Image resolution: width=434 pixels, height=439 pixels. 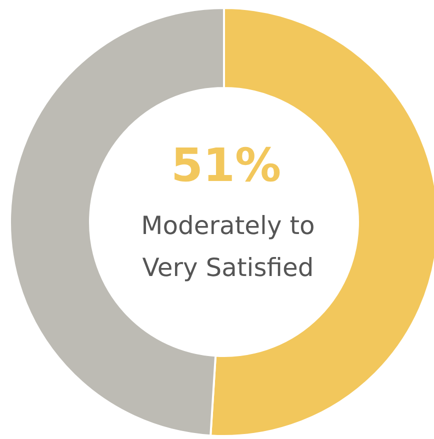 I want to click on text: 51%, so click(x=226, y=165).